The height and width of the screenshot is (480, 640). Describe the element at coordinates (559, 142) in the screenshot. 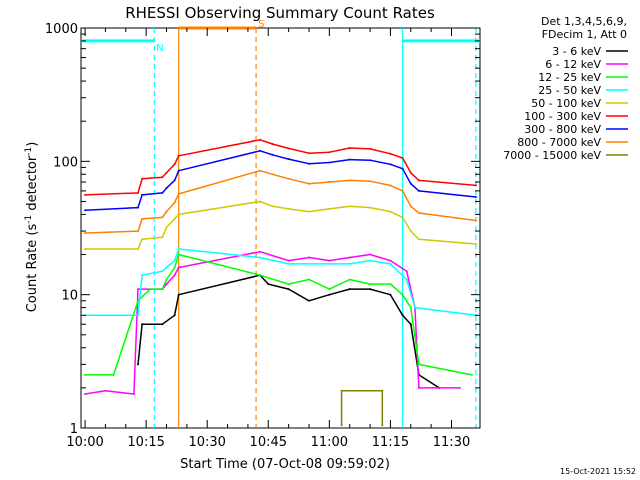

I see `legend-label-7: 800 - 7000 keV` at that location.